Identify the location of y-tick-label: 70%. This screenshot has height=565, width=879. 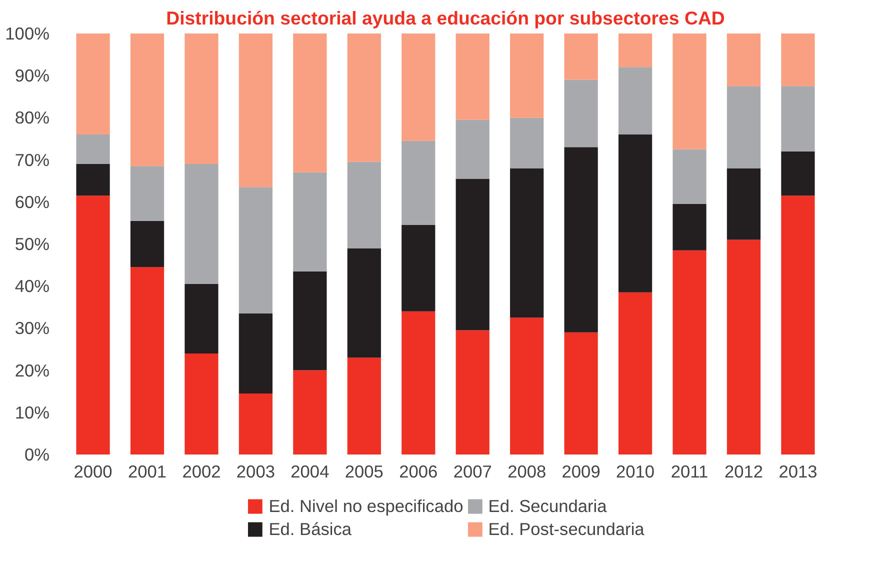
(32, 160).